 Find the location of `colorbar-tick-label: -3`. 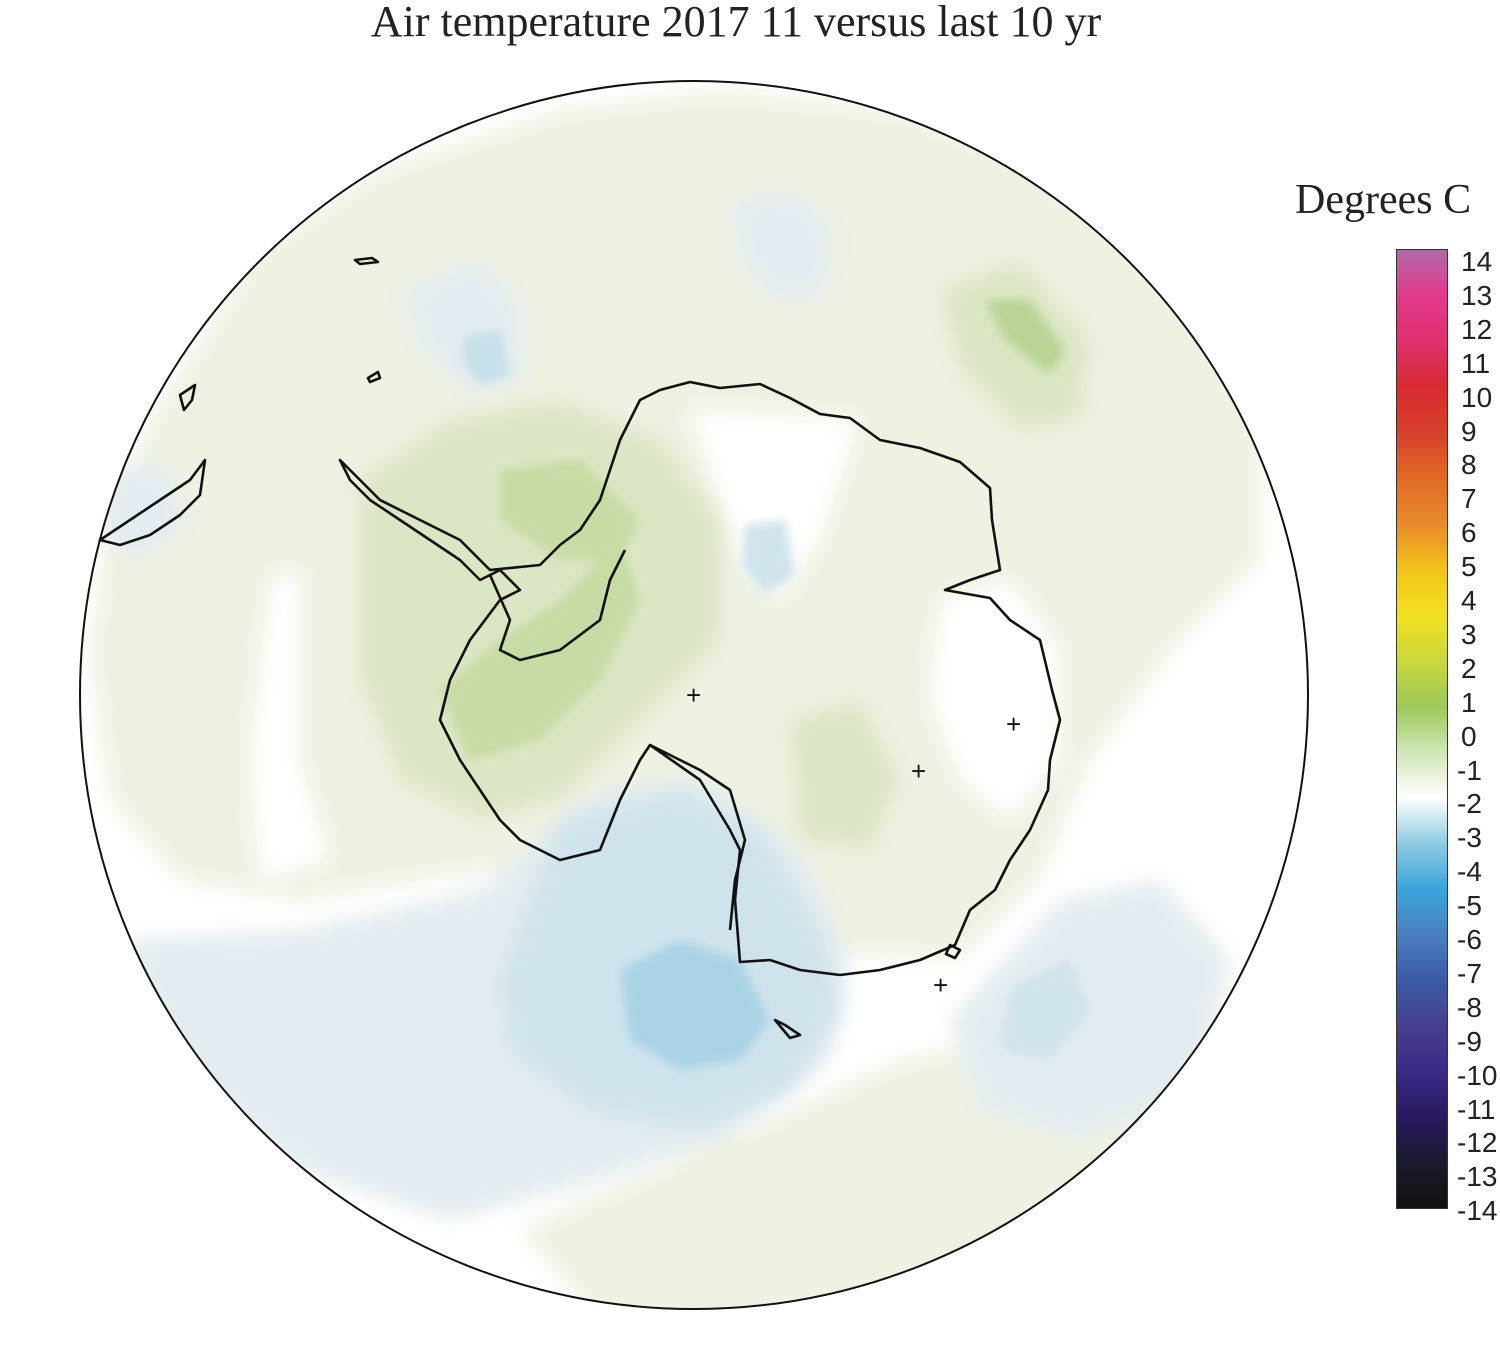

colorbar-tick-label: -3 is located at coordinates (1469, 838).